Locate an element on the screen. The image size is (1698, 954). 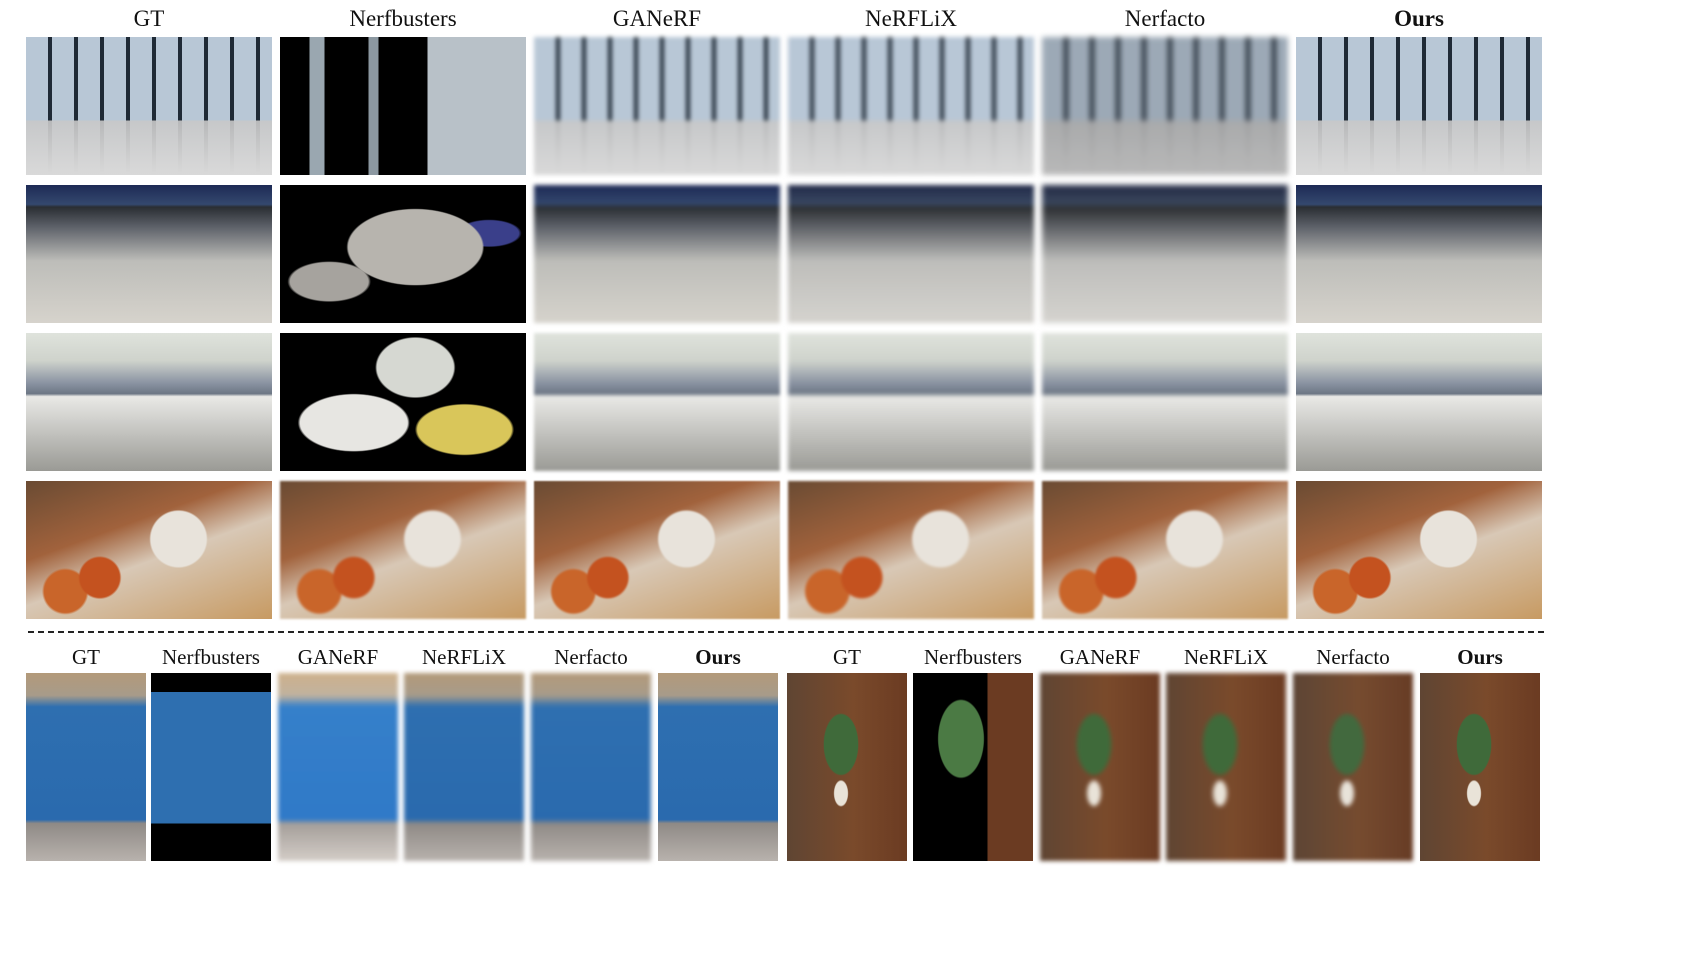
office-ours-image is located at coordinates (1419, 106).